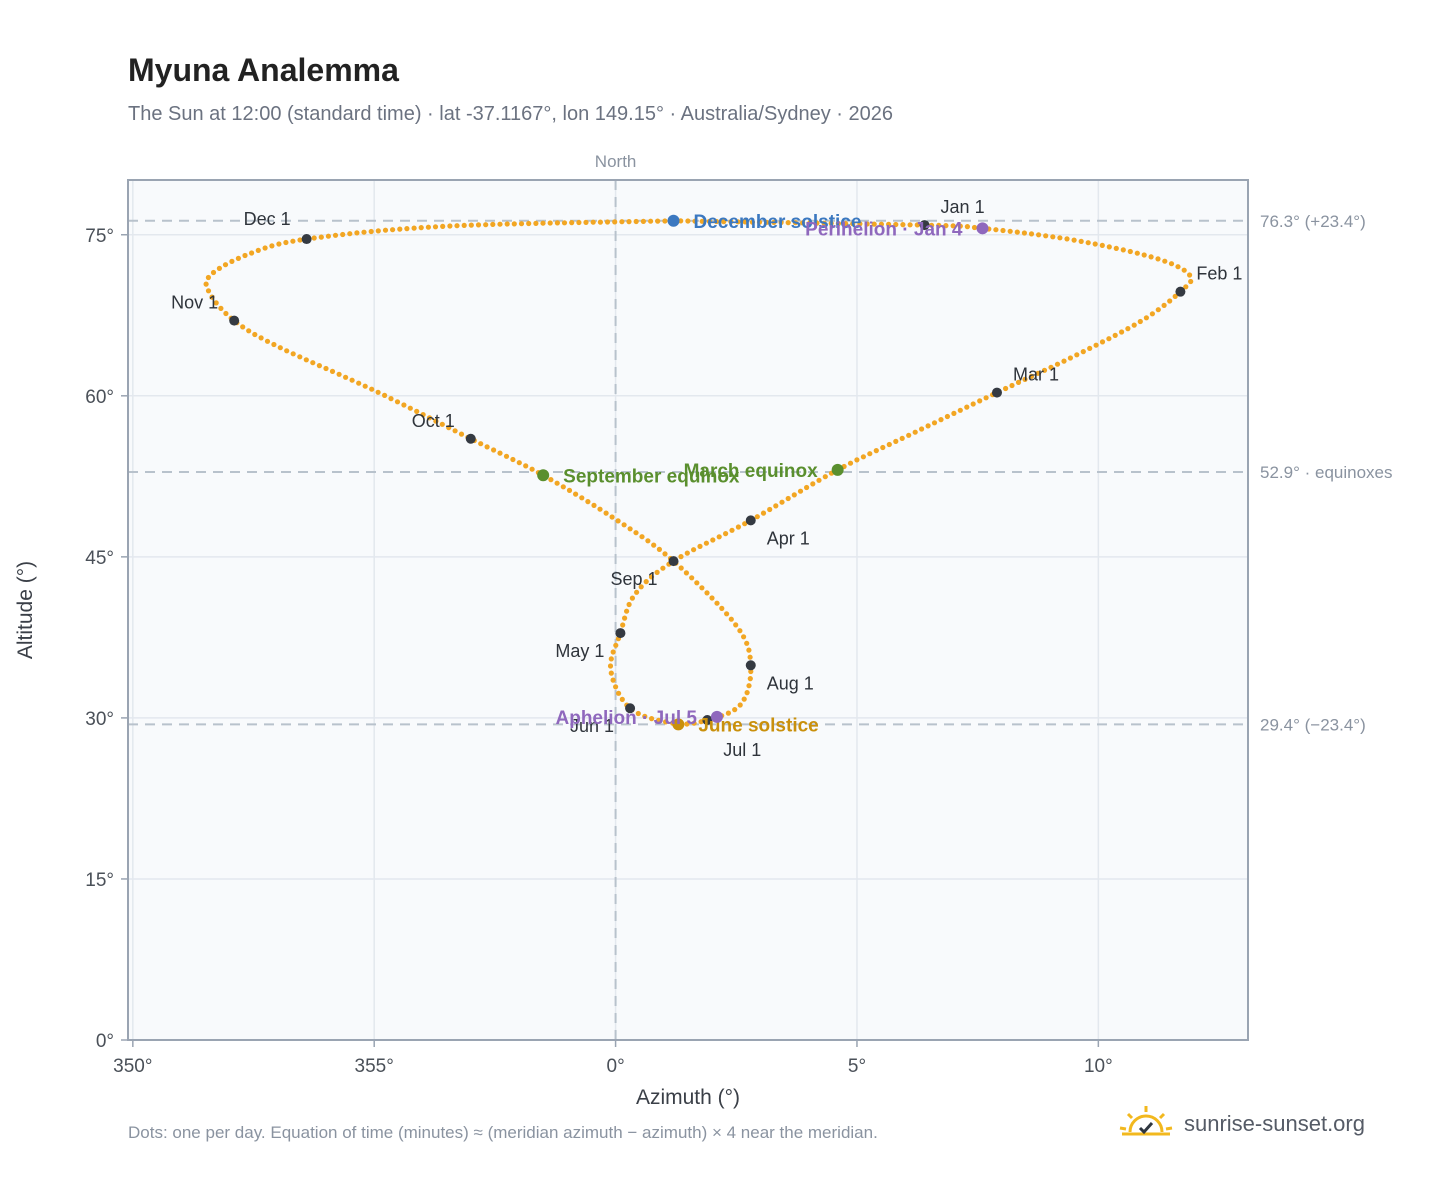  Describe the element at coordinates (105, 1041) in the screenshot. I see `y-tick-label: 0°` at that location.